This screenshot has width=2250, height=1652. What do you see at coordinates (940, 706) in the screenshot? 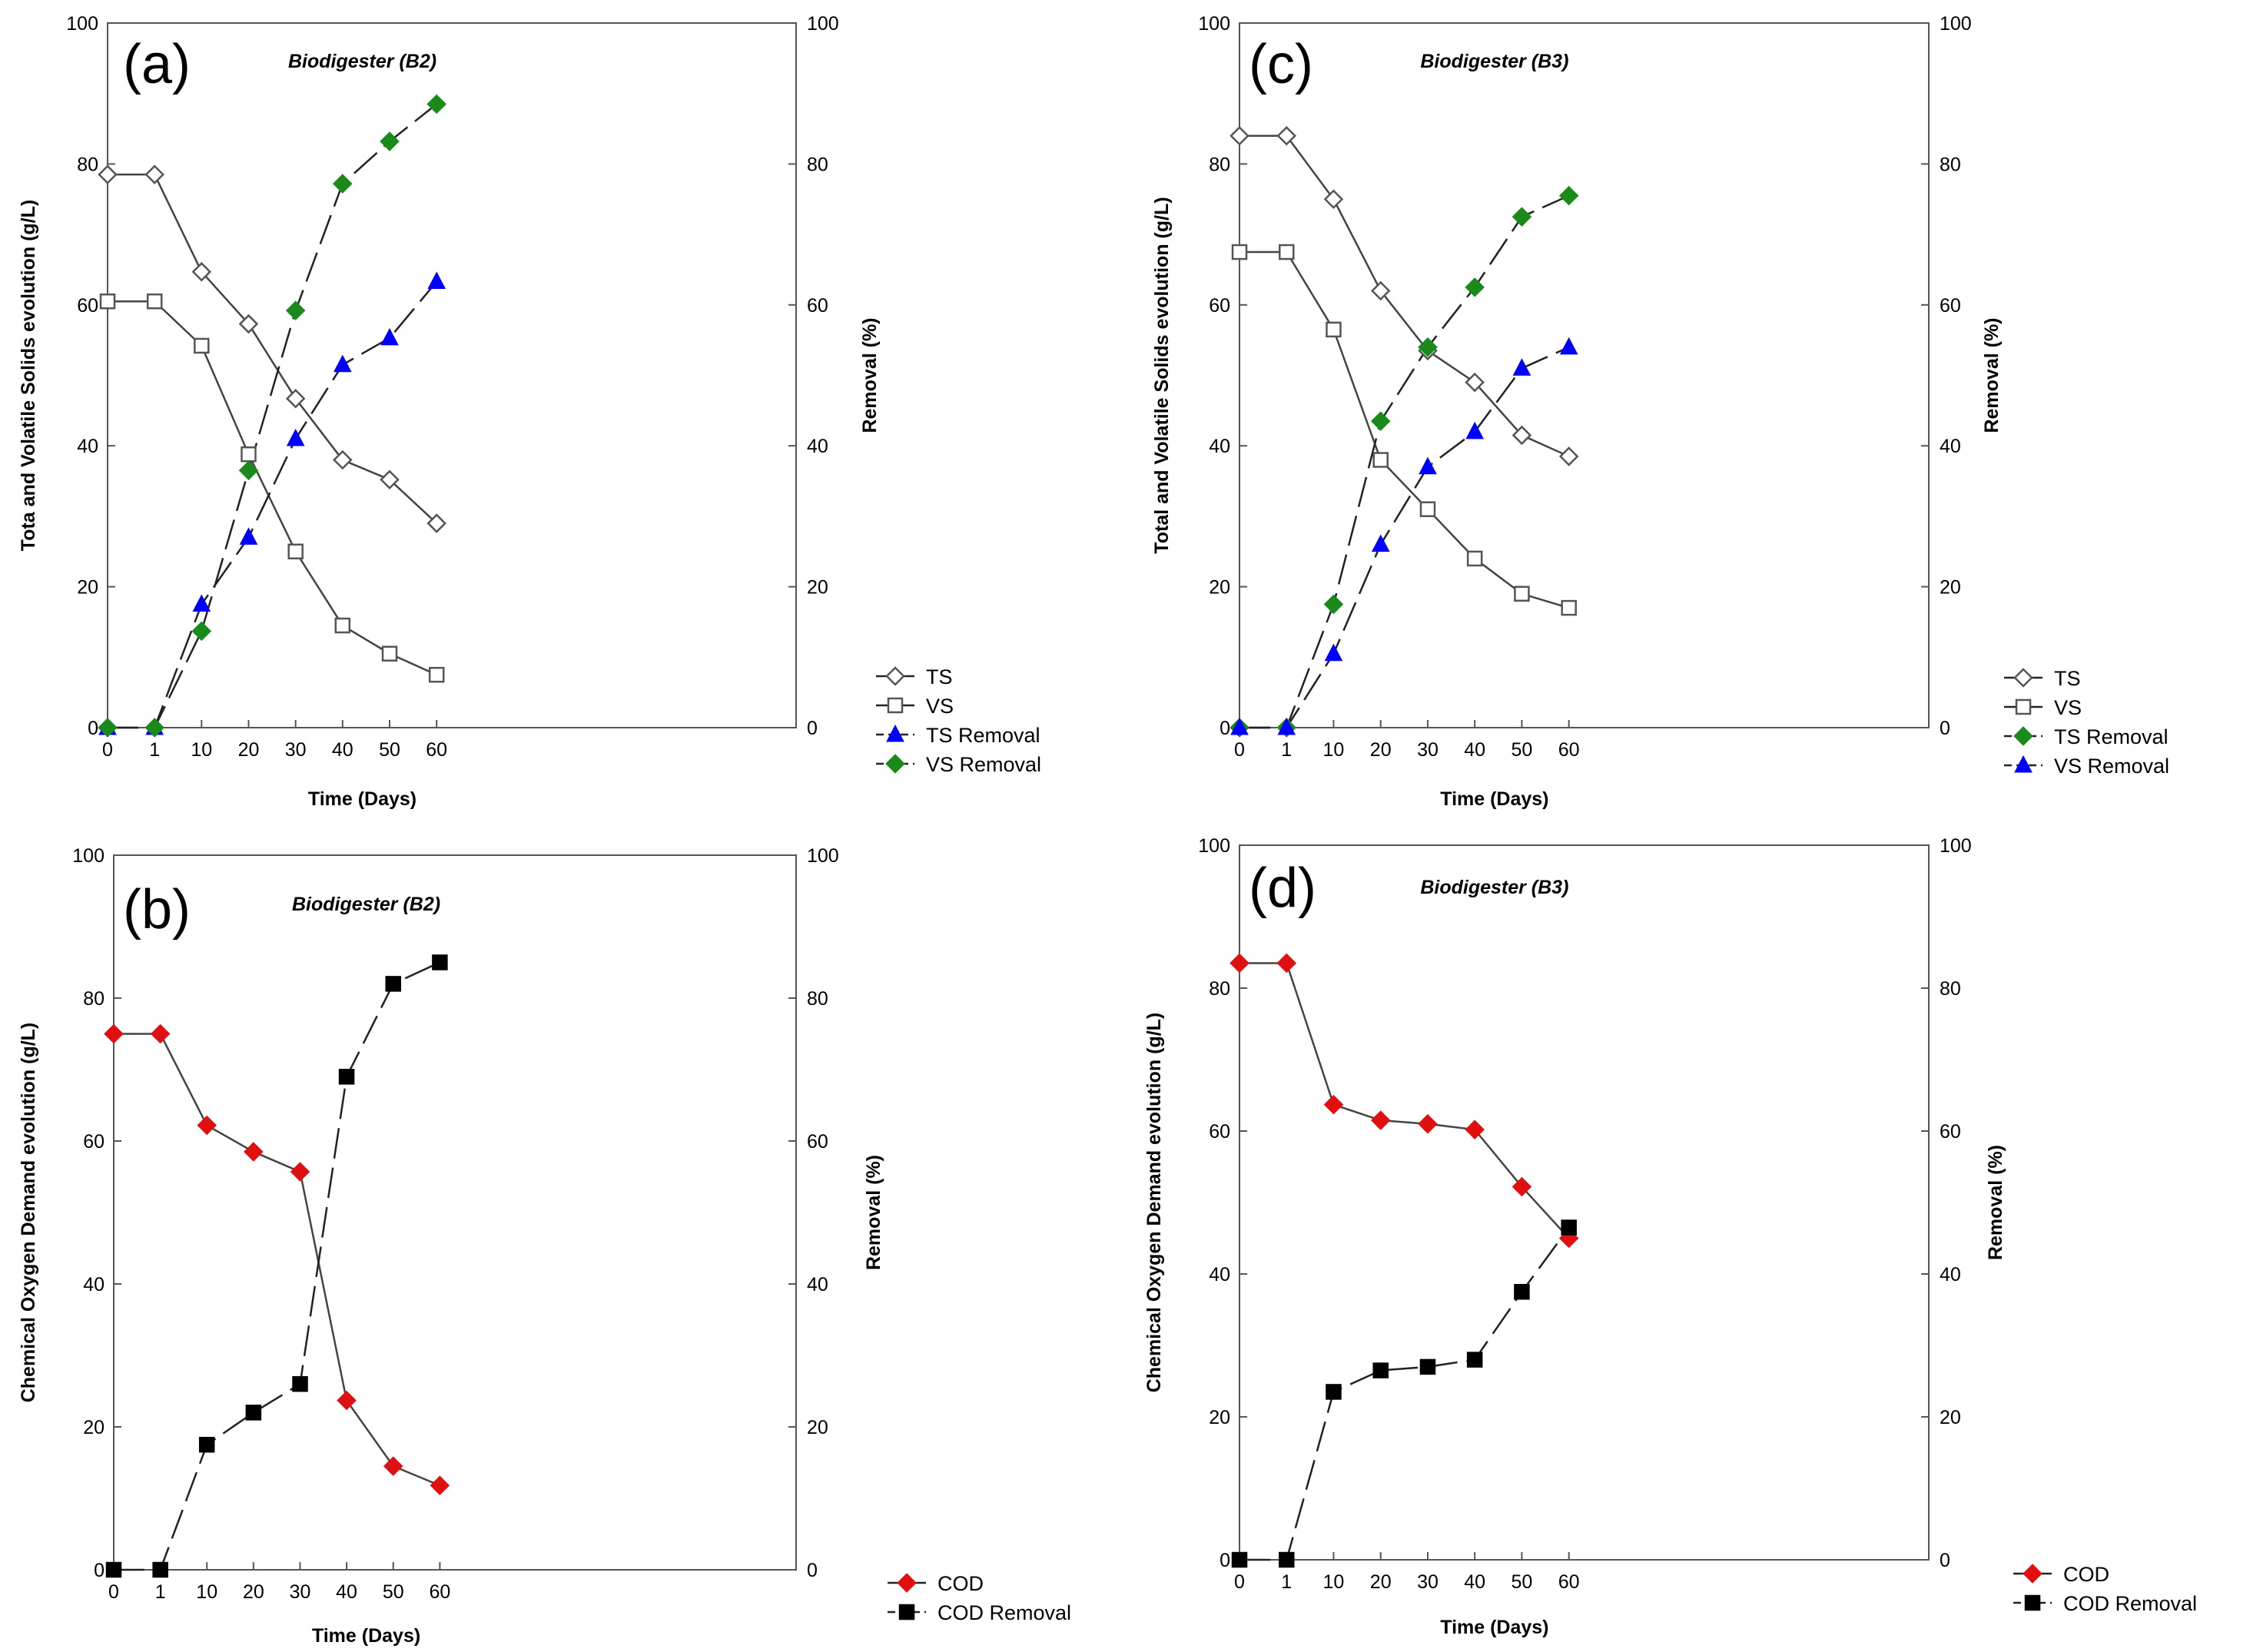
I see `legend-entry: VS` at bounding box center [940, 706].